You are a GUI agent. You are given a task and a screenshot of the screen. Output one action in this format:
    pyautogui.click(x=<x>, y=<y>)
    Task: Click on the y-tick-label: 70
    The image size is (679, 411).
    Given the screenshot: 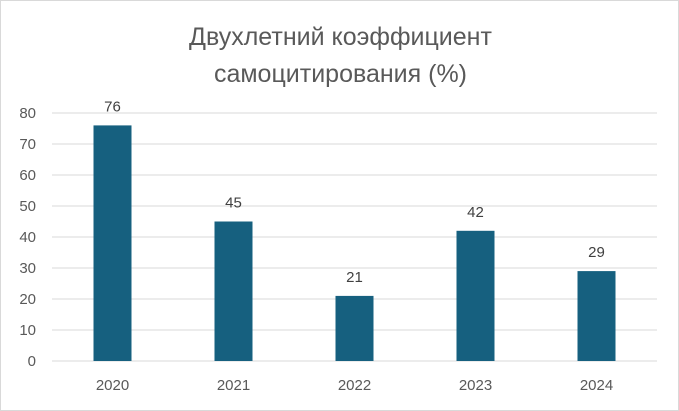 What is the action you would take?
    pyautogui.click(x=27, y=144)
    